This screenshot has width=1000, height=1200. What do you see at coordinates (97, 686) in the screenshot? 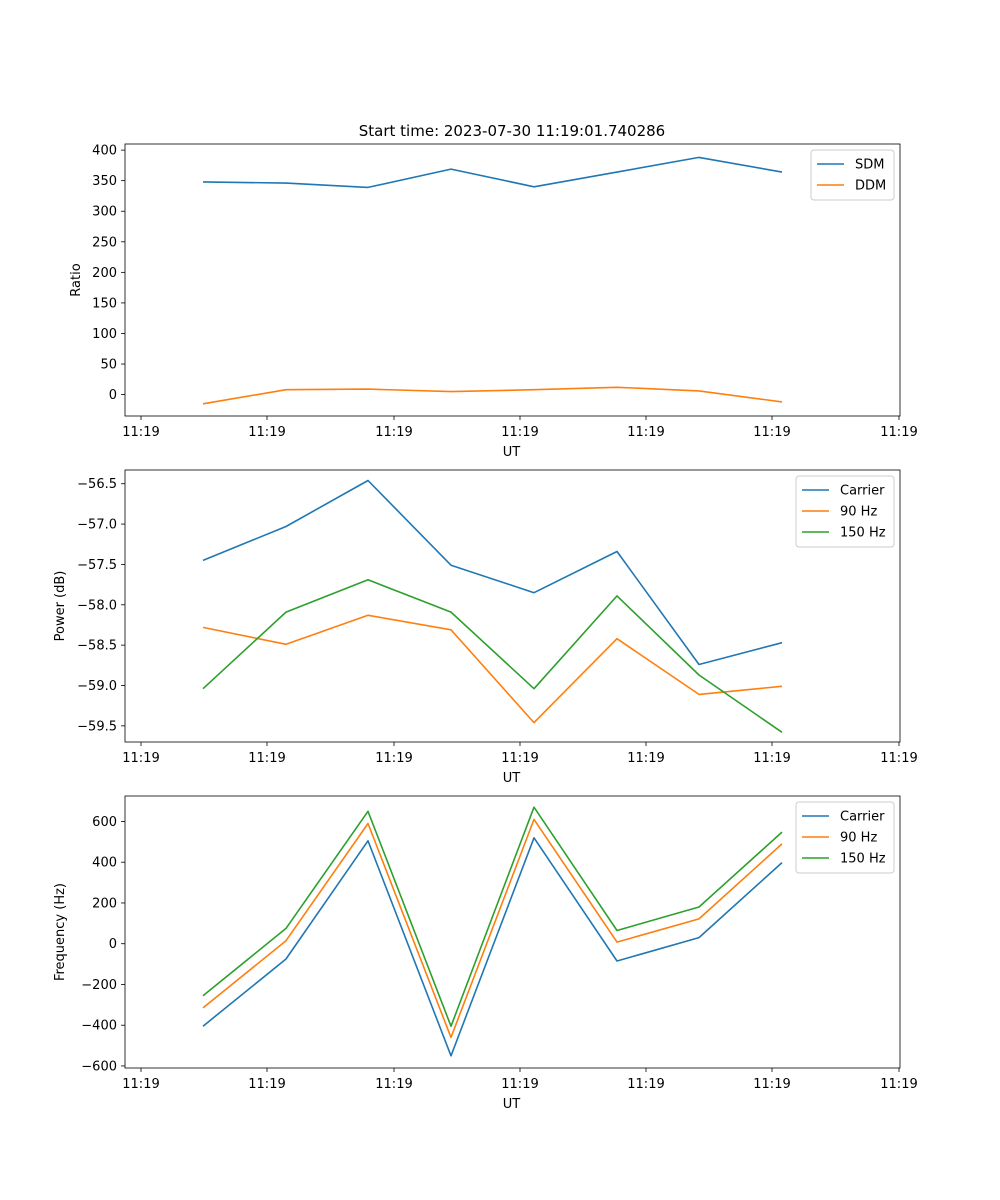
I see `y-tick-label: −59.0` at bounding box center [97, 686].